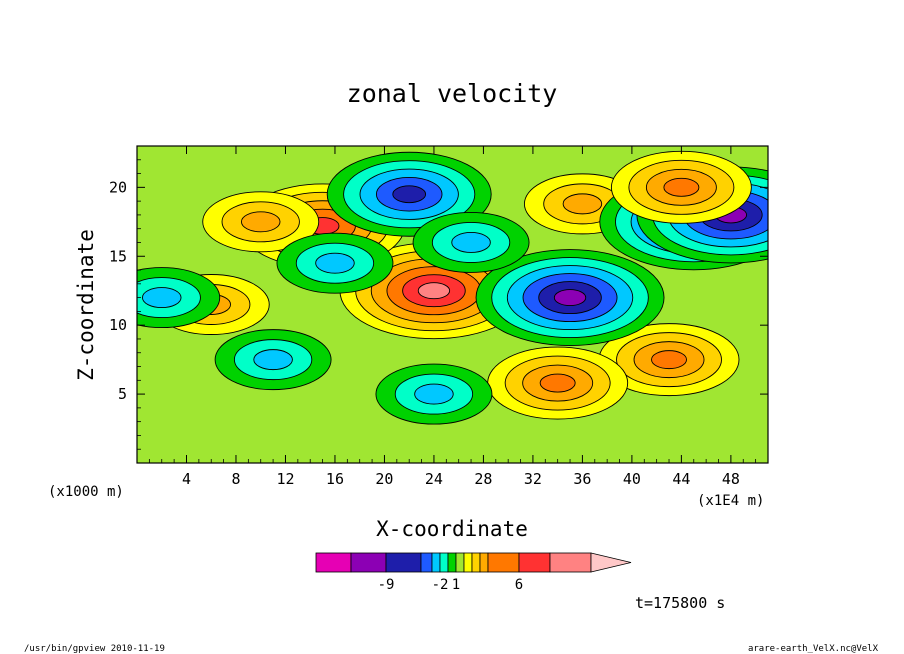  I want to click on x-tick-label: 4, so click(186, 479).